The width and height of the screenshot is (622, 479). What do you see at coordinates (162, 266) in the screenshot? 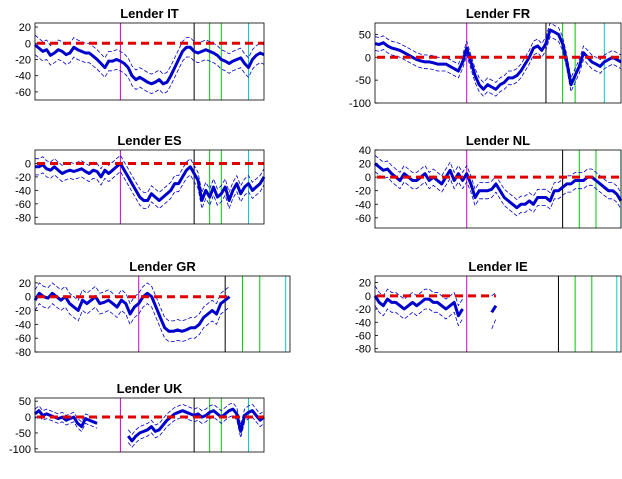
I see `panel-title: Lender GR` at bounding box center [162, 266].